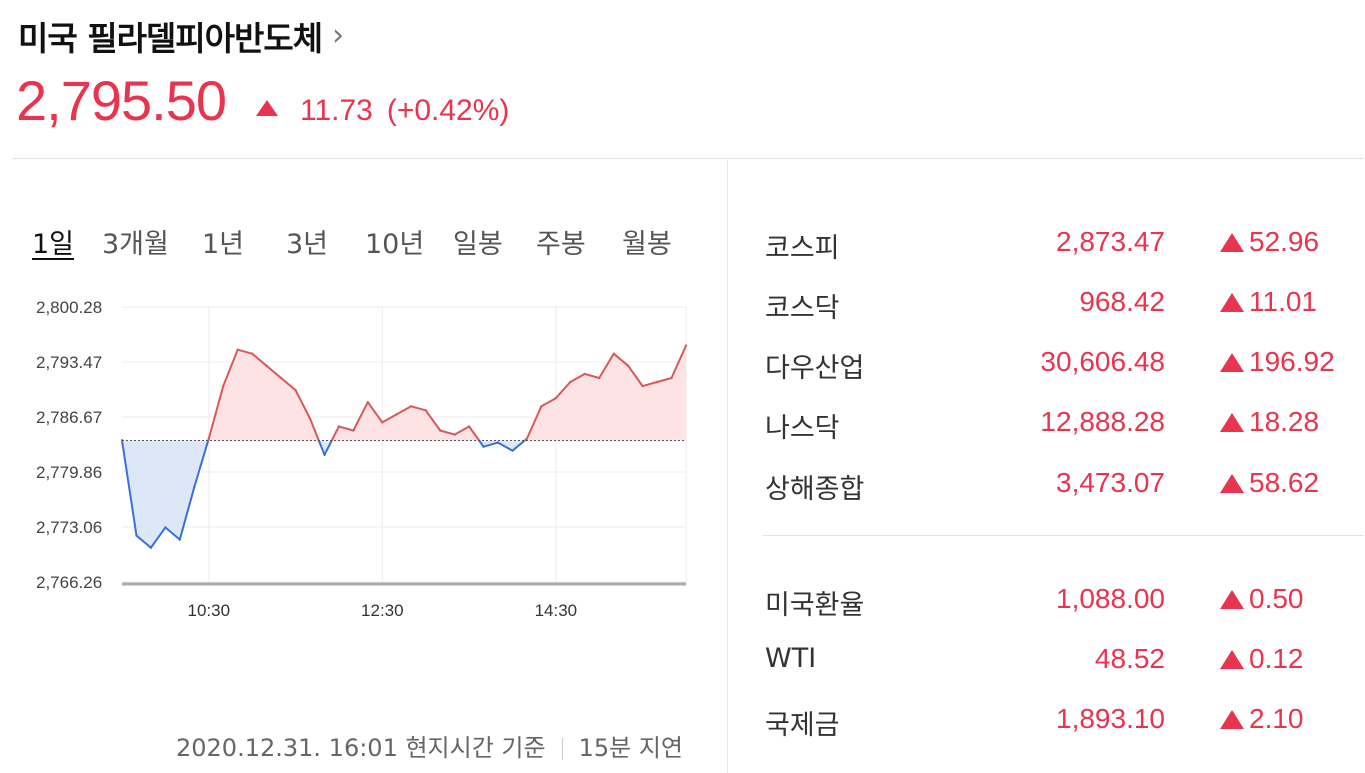 This screenshot has height=773, width=1365. I want to click on market-change: 0.50, so click(1262, 599).